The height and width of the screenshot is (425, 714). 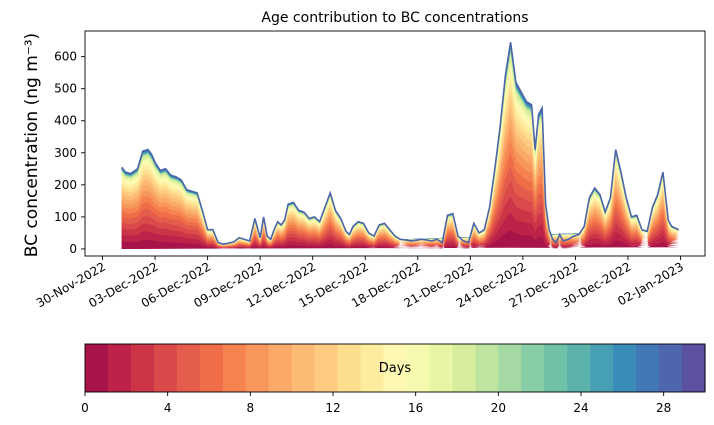 I want to click on y-tick-label: 400, so click(x=65, y=121).